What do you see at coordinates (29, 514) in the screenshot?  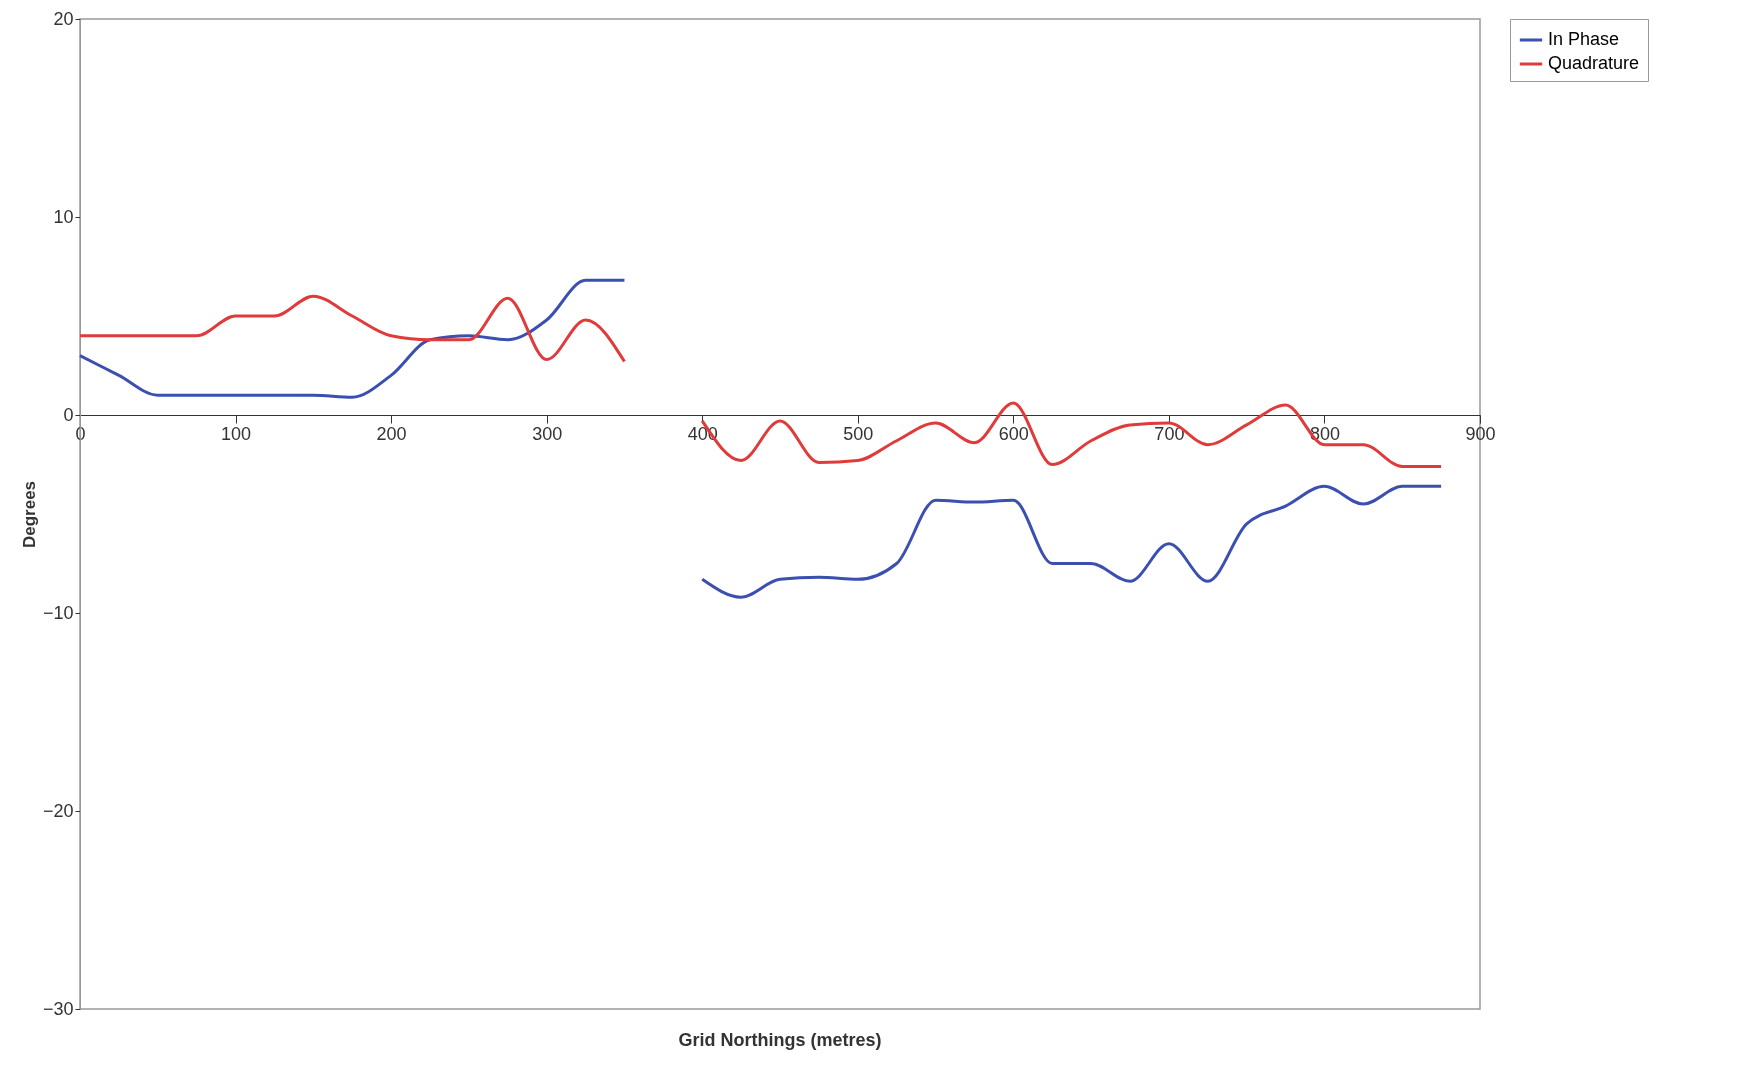 I see `y-axis-title: Degrees` at bounding box center [29, 514].